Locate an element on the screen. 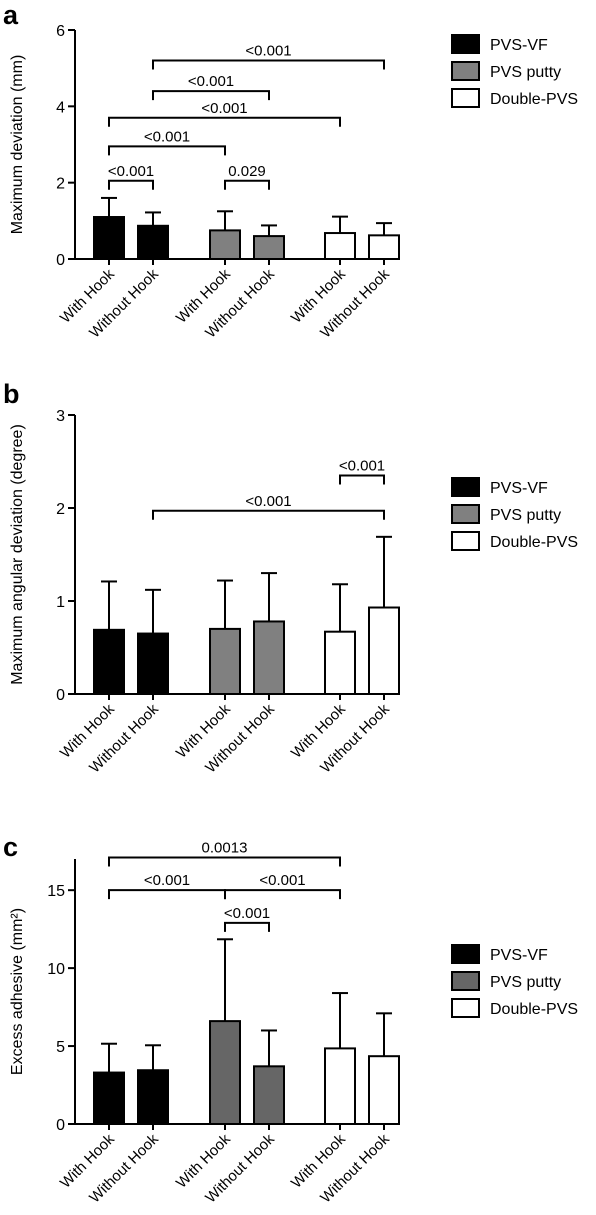  y-tick-label: 1 is located at coordinates (60, 602).